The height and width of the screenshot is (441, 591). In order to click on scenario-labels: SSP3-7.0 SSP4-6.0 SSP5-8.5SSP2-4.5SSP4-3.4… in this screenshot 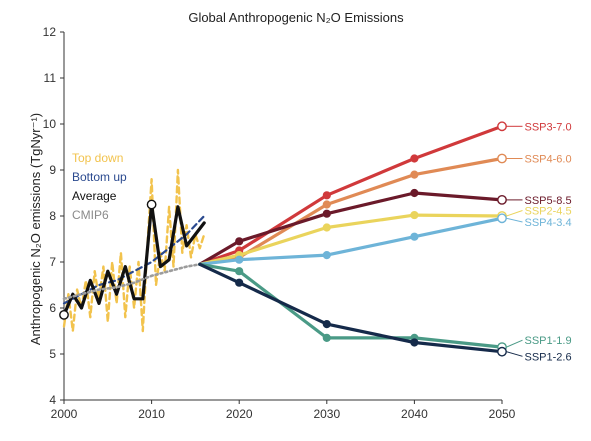, I will do `click(539, 242)`.